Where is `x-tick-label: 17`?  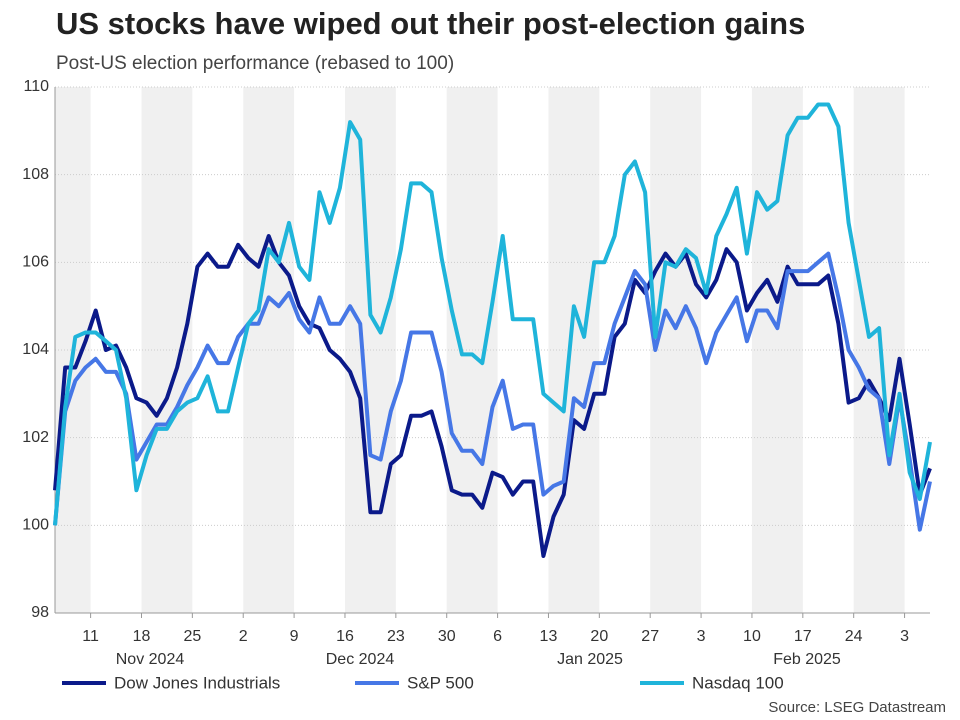 x-tick-label: 17 is located at coordinates (803, 636).